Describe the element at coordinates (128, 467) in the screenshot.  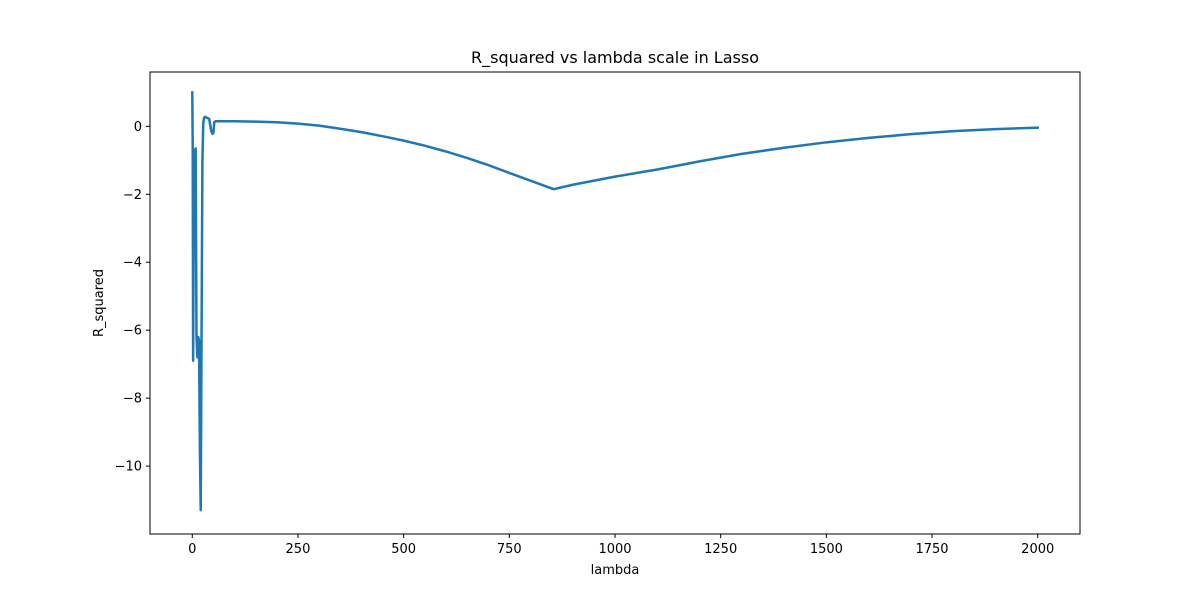
I see `y-tick-label: −10` at that location.